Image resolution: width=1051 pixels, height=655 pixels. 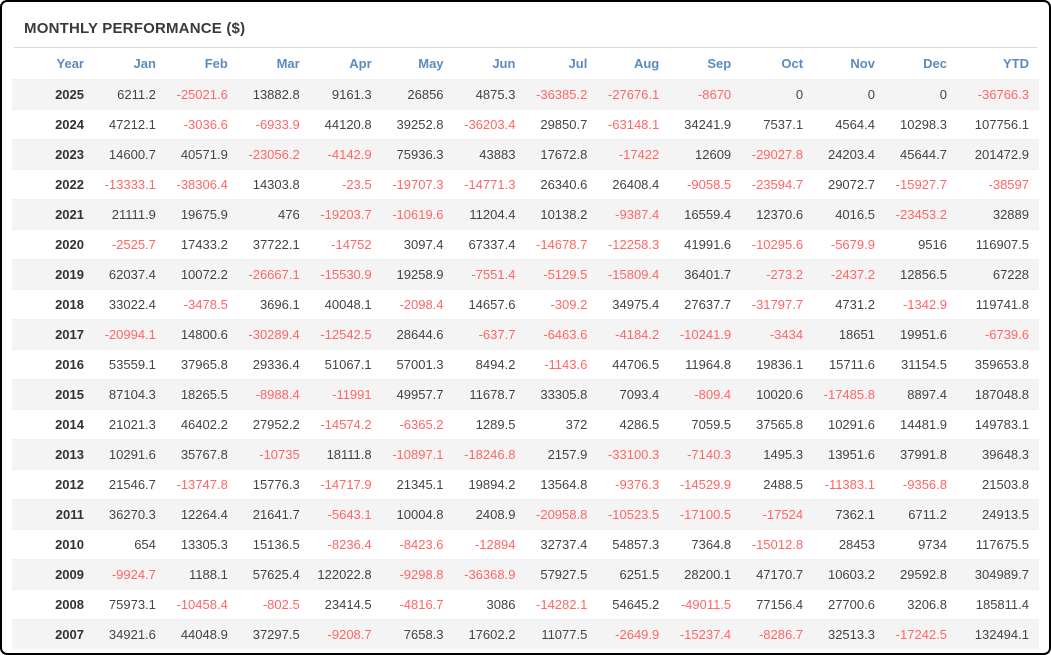 What do you see at coordinates (705, 154) in the screenshot?
I see `value-cell-sep: 12609` at bounding box center [705, 154].